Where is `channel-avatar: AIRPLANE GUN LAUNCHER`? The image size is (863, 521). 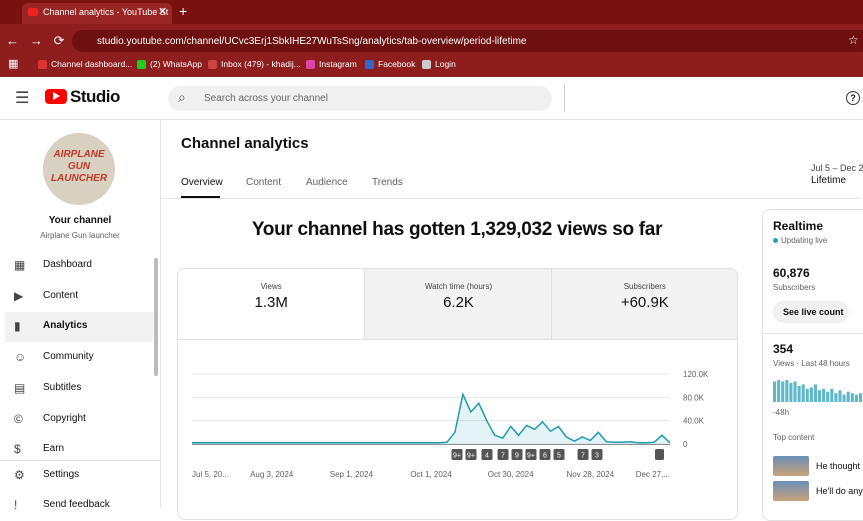
channel-avatar: AIRPLANE GUN LAUNCHER is located at coordinates (79, 169).